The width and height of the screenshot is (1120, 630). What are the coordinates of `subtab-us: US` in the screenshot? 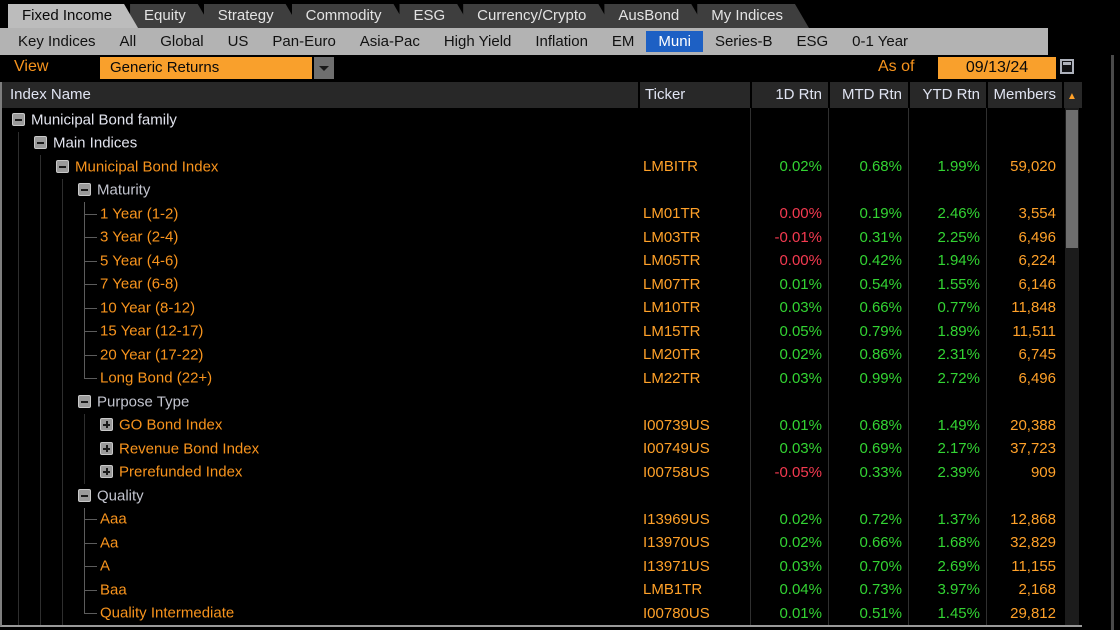 It's located at (238, 41).